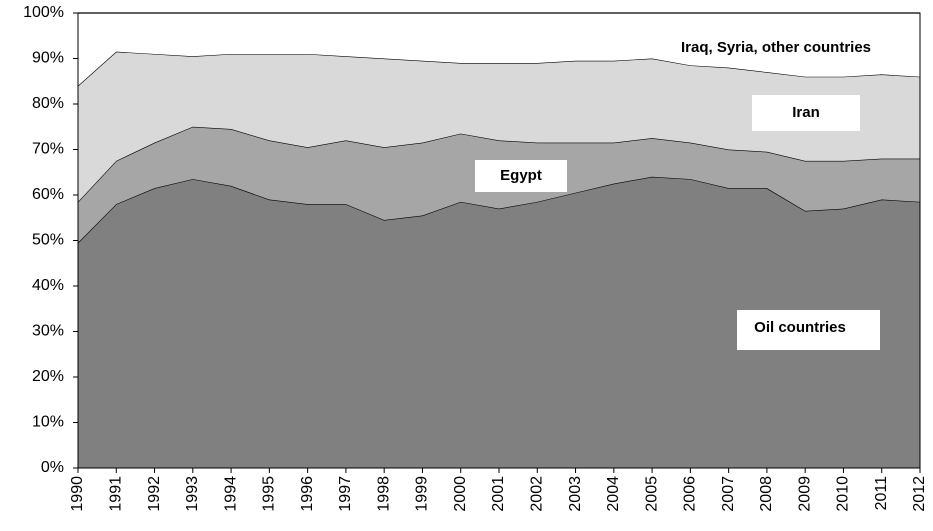  I want to click on y-tick-label: 90%, so click(48, 58).